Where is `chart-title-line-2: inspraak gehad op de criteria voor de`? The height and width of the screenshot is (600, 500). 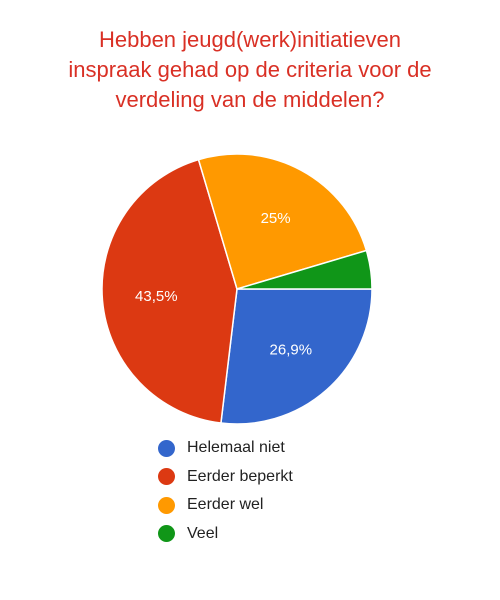
chart-title-line-2: inspraak gehad op de criteria voor de is located at coordinates (250, 69).